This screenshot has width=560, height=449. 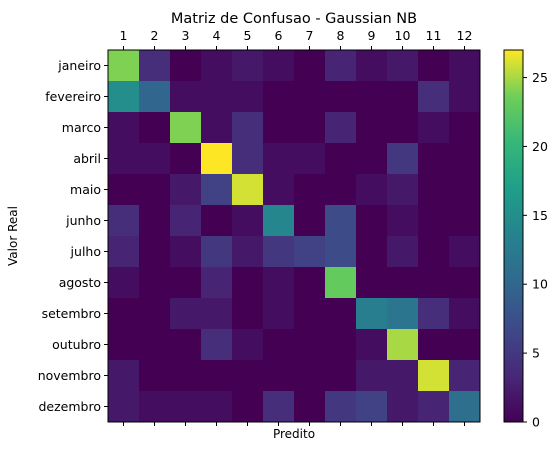 What do you see at coordinates (85, 189) in the screenshot?
I see `y-tick-label: maio` at bounding box center [85, 189].